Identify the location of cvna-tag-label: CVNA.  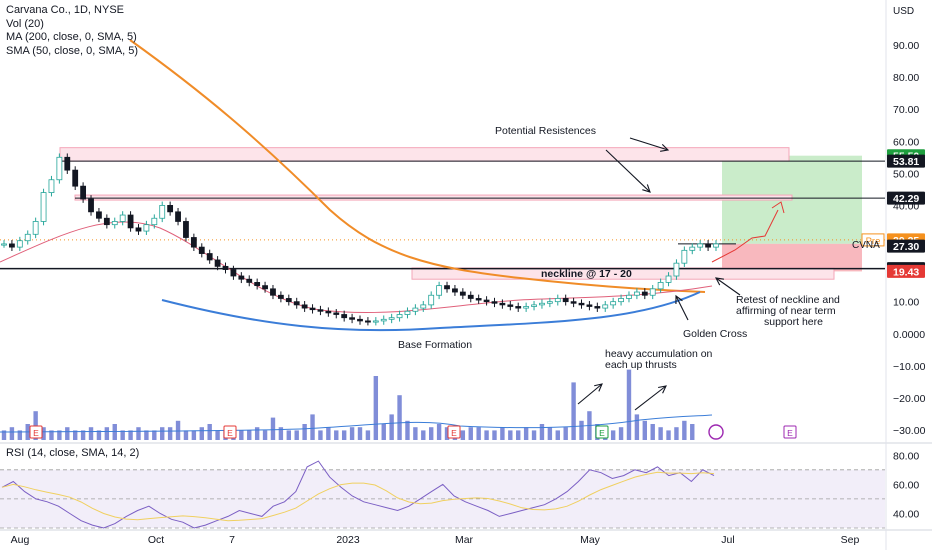
(866, 245).